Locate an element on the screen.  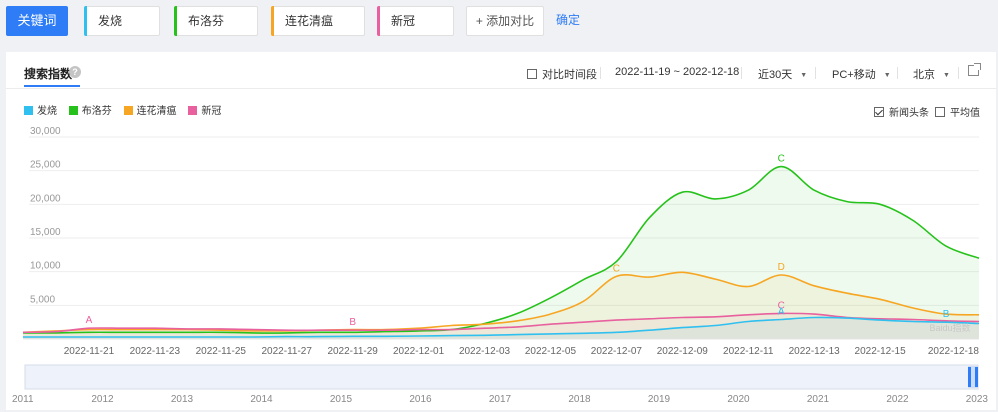
tab-search-index: 搜索指数 is located at coordinates (48, 74).